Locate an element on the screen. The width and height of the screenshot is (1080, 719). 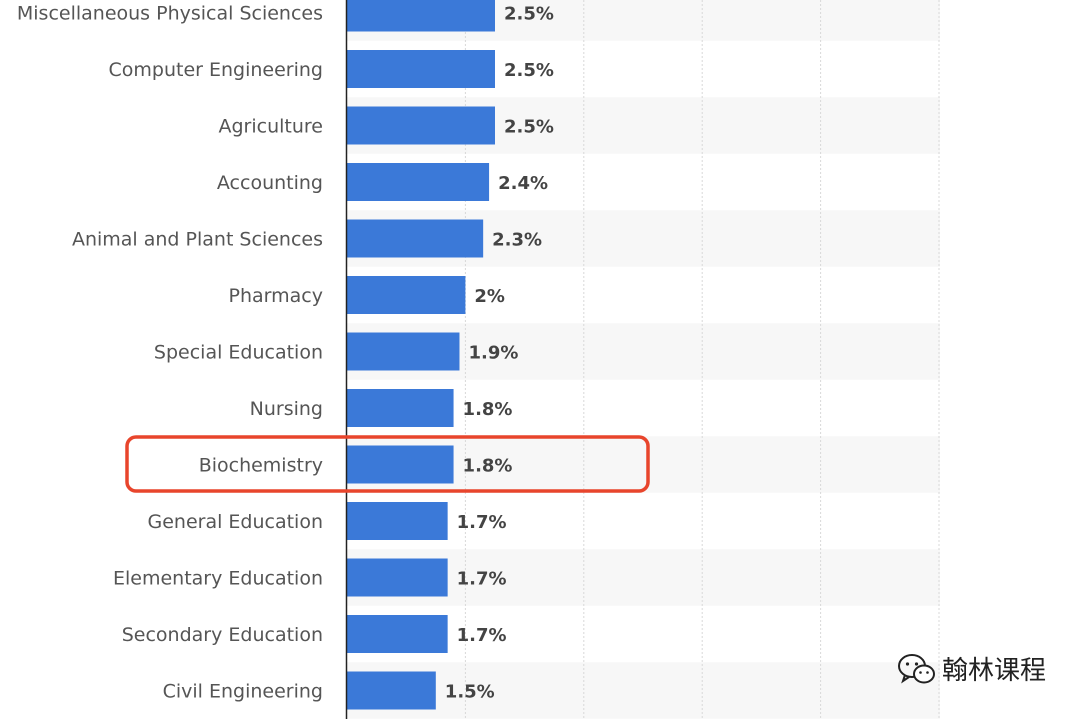
bars is located at coordinates (421, 355).